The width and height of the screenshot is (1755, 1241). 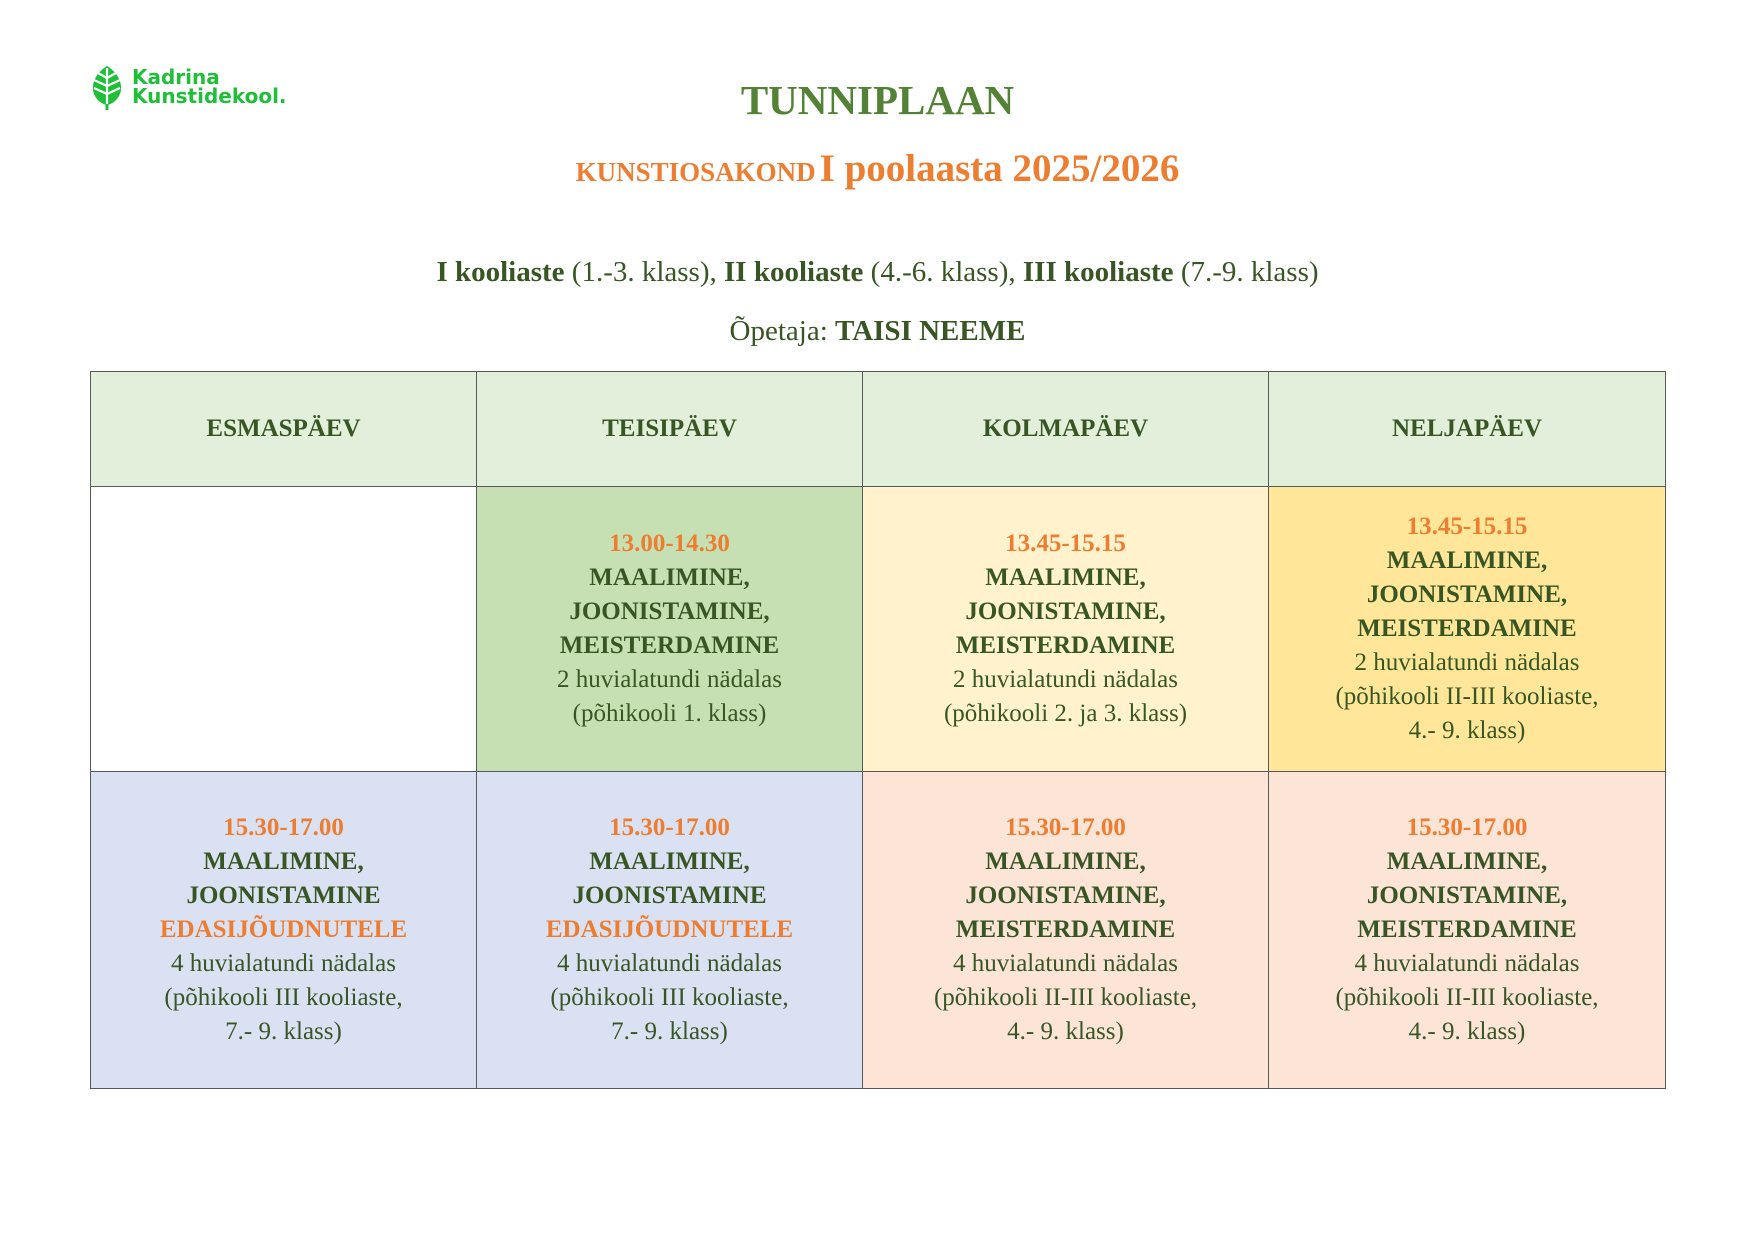 I want to click on department: KUNSTIOSAKOND, so click(x=695, y=172).